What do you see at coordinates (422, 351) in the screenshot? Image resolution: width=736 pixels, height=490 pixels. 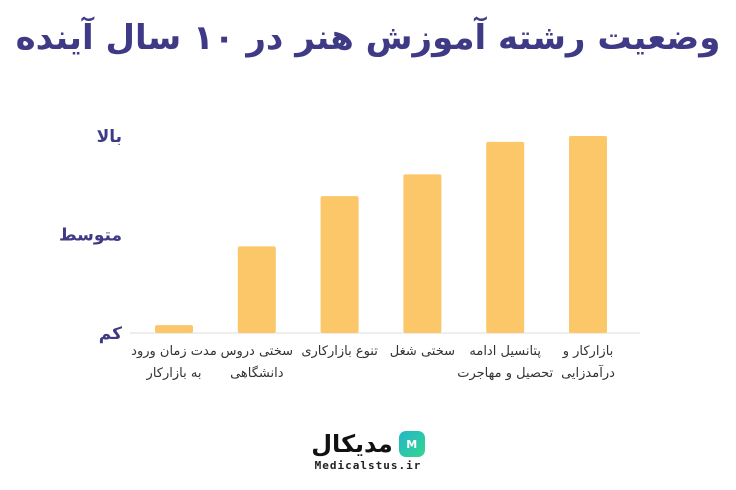 I see `x-tick-label-3: سختی شغل` at bounding box center [422, 351].